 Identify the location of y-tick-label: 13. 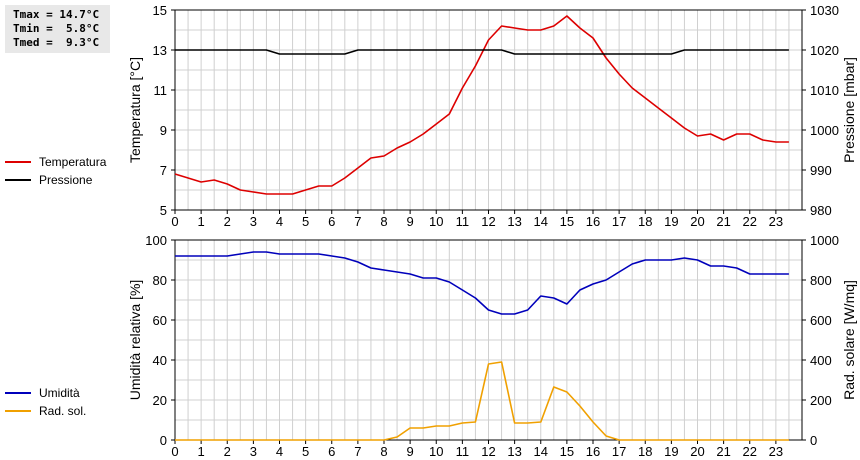
(160, 50).